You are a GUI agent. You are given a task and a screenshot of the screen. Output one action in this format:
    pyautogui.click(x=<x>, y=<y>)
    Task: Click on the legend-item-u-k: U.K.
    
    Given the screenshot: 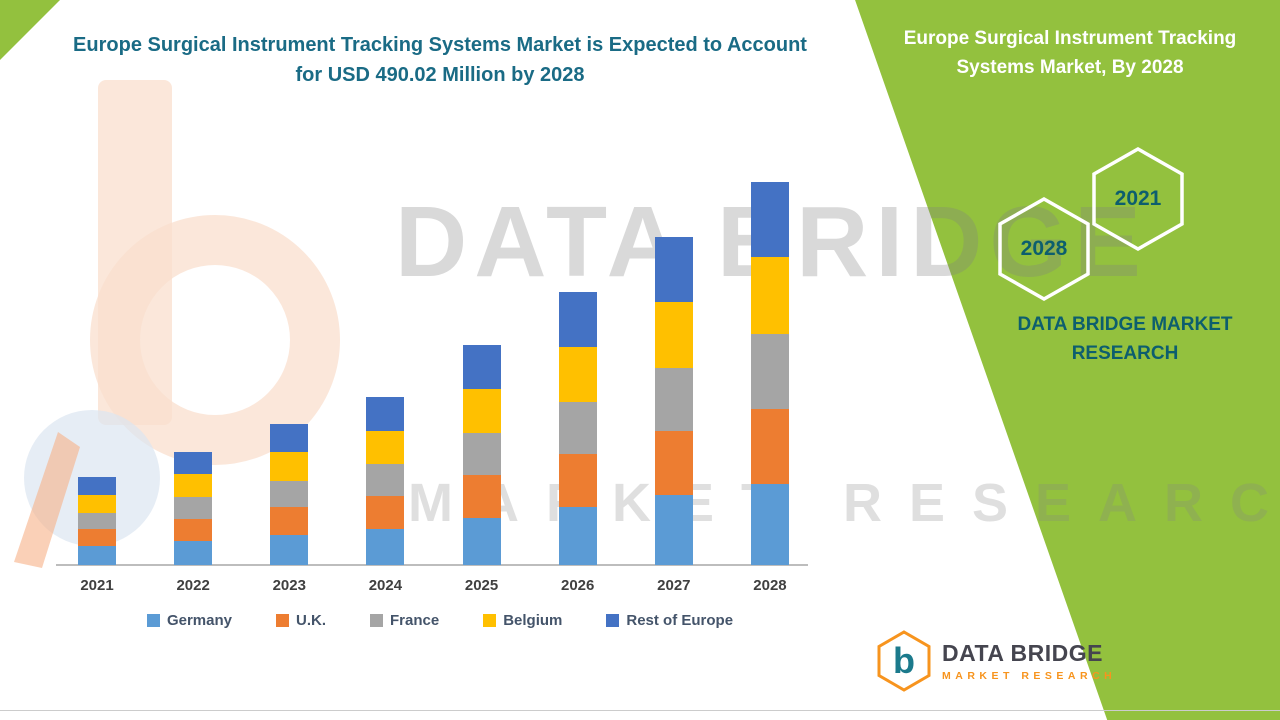 What is the action you would take?
    pyautogui.click(x=300, y=620)
    